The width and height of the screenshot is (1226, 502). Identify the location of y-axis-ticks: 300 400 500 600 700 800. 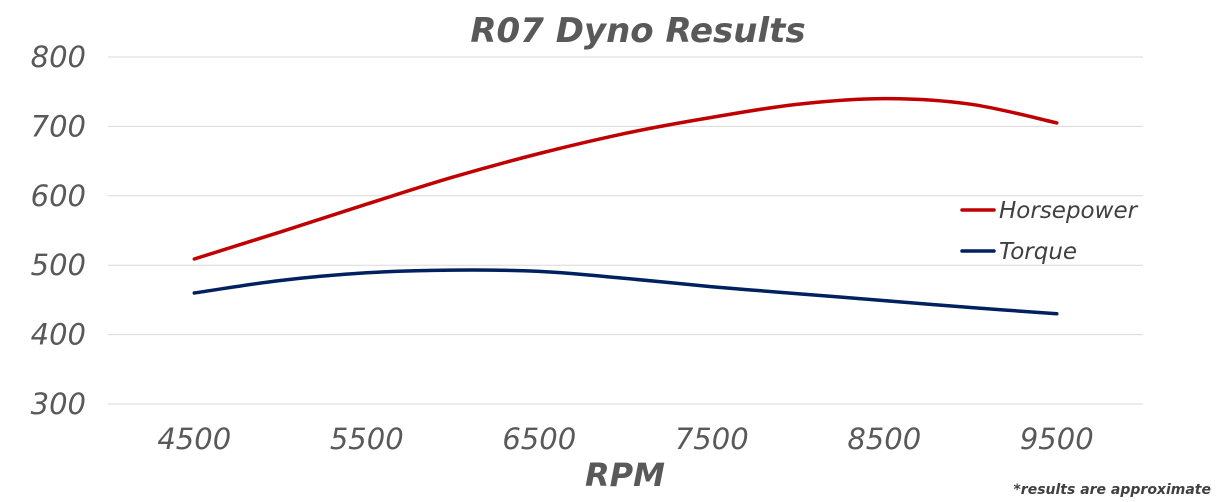
(58, 230).